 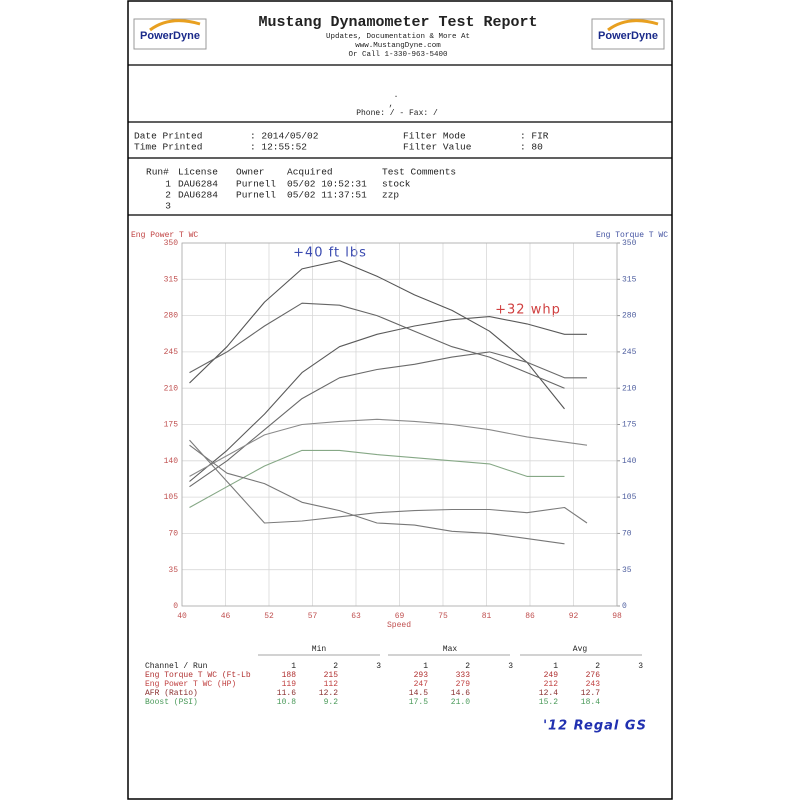 I want to click on x-tick-label: 92, so click(x=574, y=616).